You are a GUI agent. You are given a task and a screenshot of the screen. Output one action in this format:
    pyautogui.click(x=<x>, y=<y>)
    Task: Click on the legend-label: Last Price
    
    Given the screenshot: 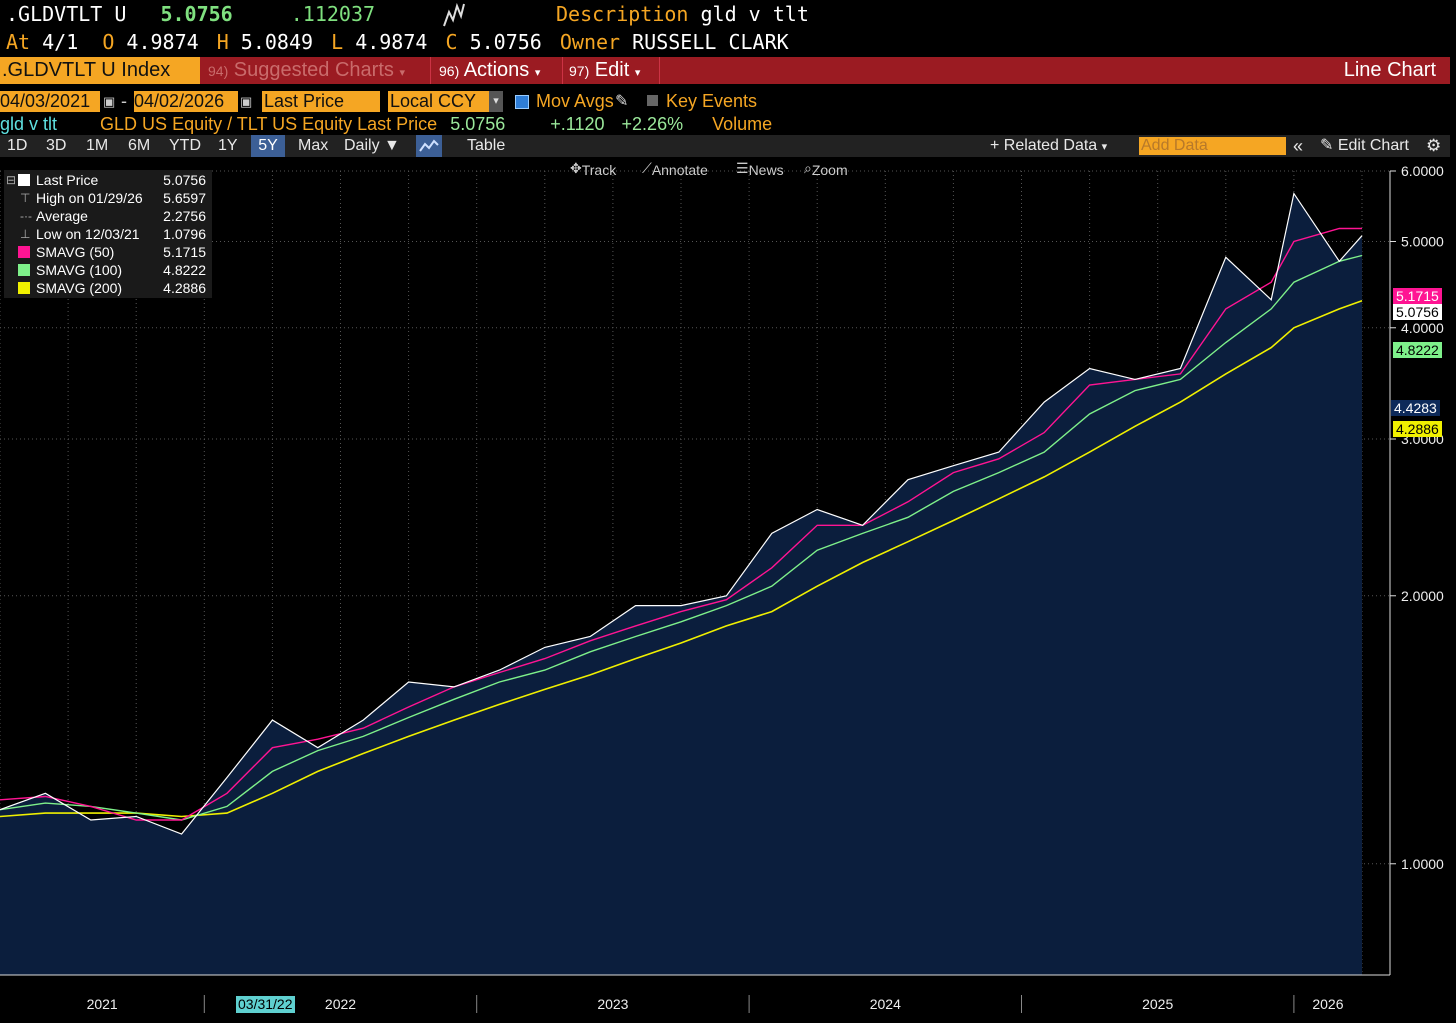 What is the action you would take?
    pyautogui.click(x=67, y=180)
    